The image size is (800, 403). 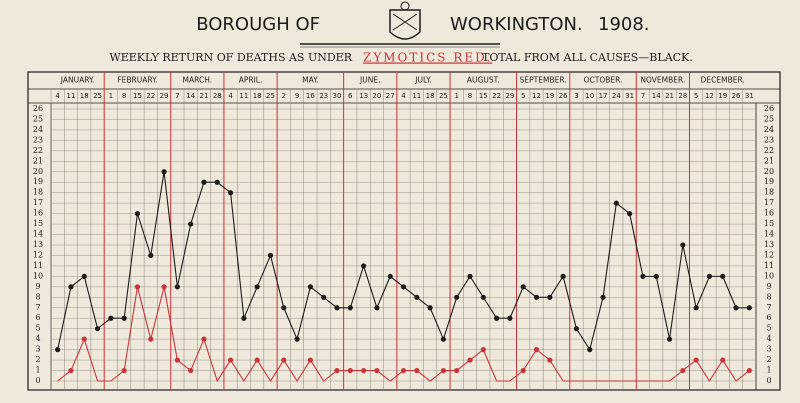 I want to click on x-tick-label: 7, so click(x=177, y=96).